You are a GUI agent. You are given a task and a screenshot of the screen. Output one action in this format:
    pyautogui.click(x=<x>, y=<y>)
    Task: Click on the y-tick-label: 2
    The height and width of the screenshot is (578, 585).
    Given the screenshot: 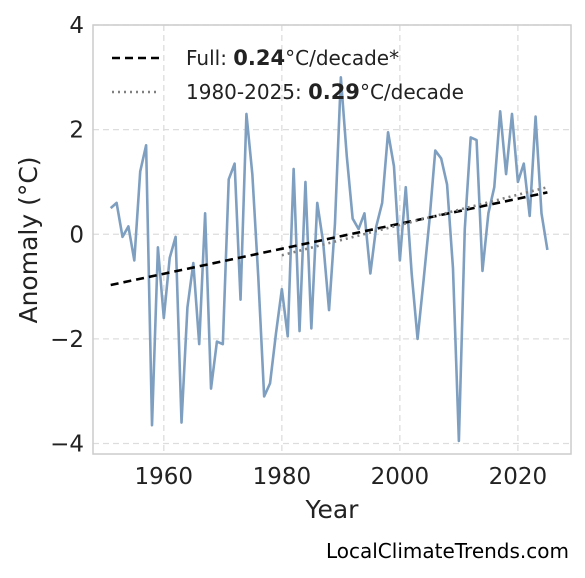 What is the action you would take?
    pyautogui.click(x=76, y=131)
    